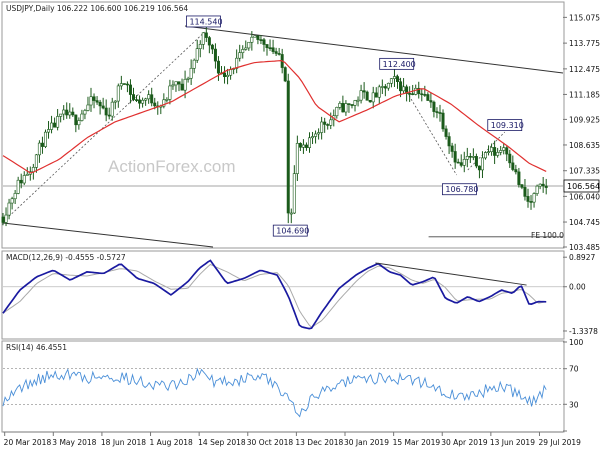 The width and height of the screenshot is (600, 454). What do you see at coordinates (464, 442) in the screenshot?
I see `x-tick-label: 30 Apr 2019` at bounding box center [464, 442].